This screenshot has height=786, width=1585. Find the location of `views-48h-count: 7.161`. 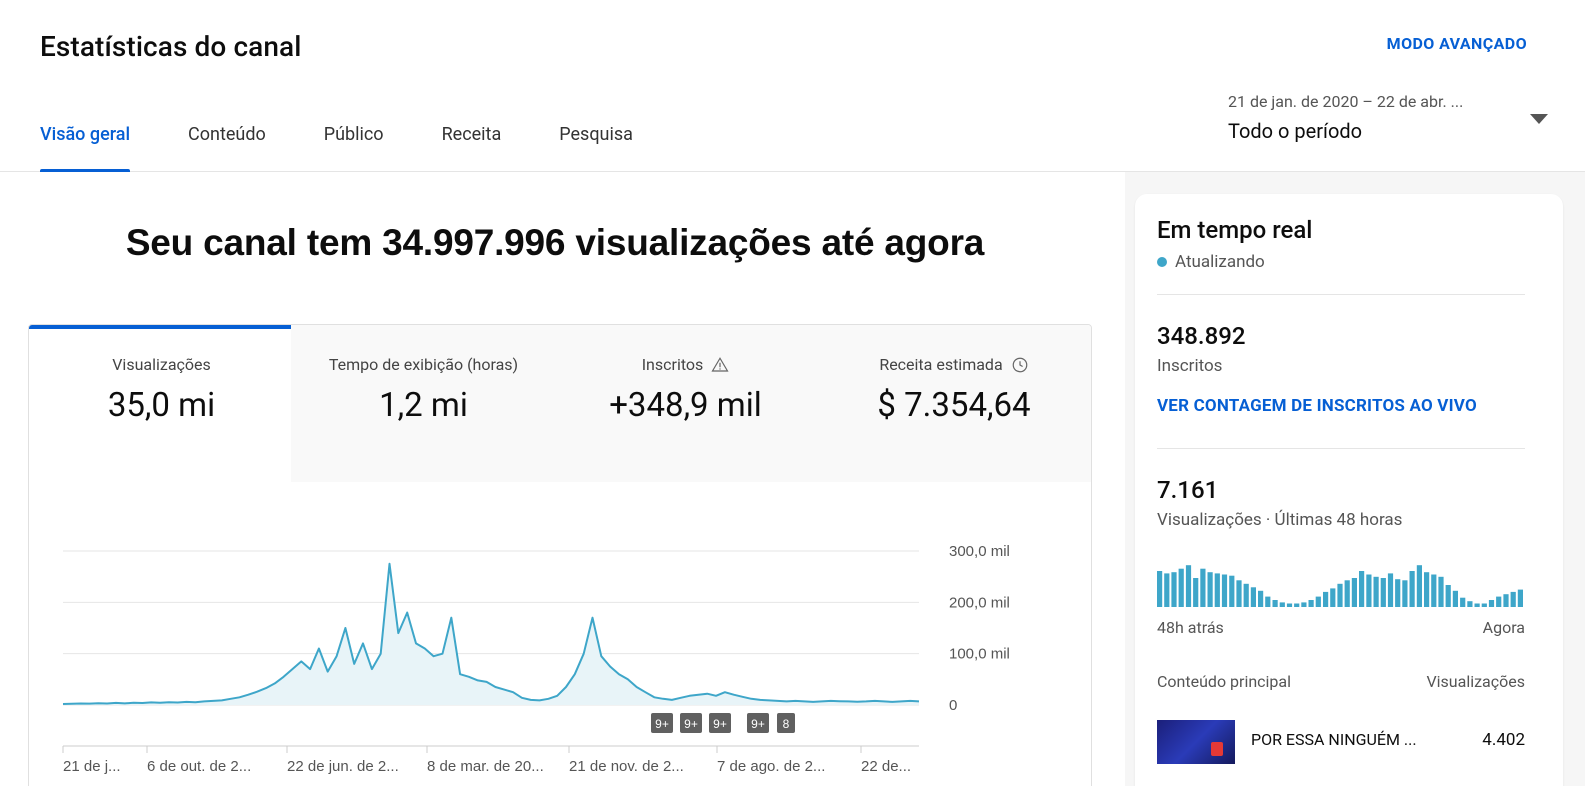

views-48h-count: 7.161 is located at coordinates (1188, 490).